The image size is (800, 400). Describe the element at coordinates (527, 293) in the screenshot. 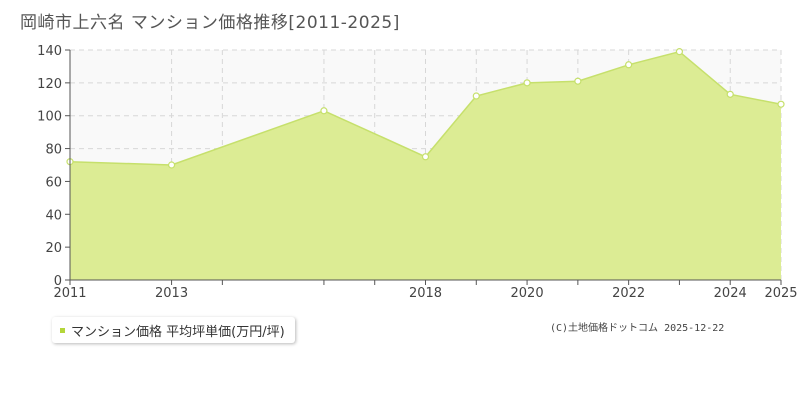

I see `x-tick-label: 2020` at that location.